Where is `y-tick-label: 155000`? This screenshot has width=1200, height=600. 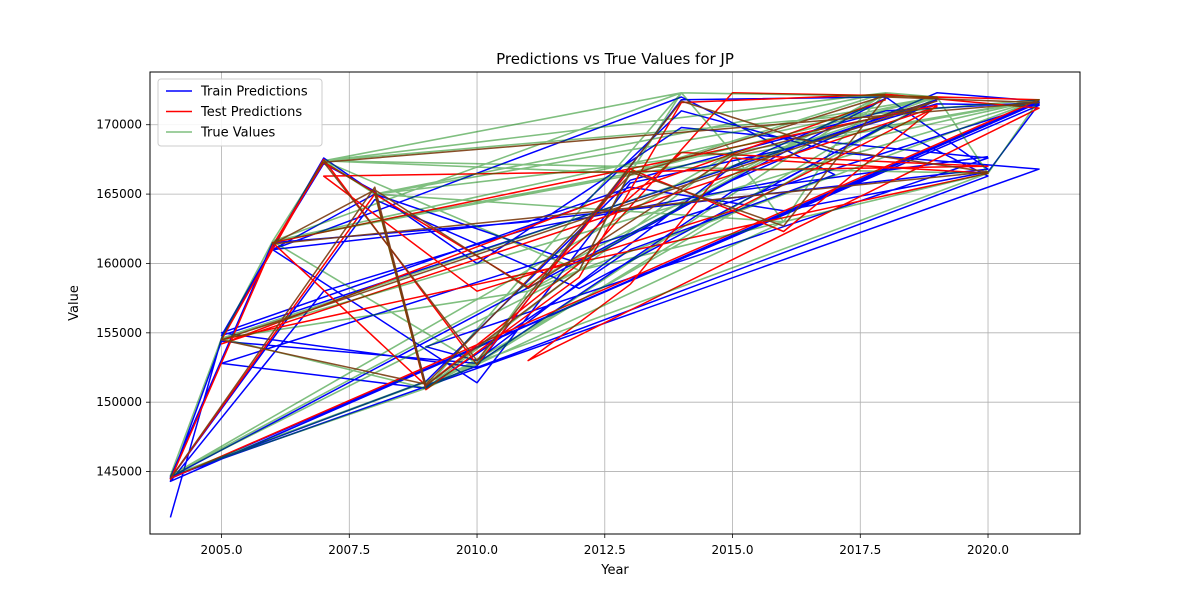 y-tick-label: 155000 is located at coordinates (119, 333).